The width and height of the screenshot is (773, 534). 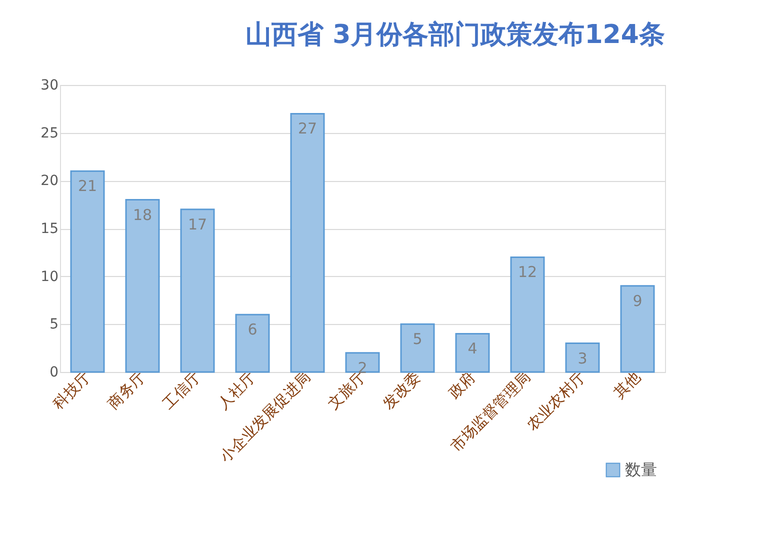 What do you see at coordinates (88, 186) in the screenshot?
I see `data-label: 21` at bounding box center [88, 186].